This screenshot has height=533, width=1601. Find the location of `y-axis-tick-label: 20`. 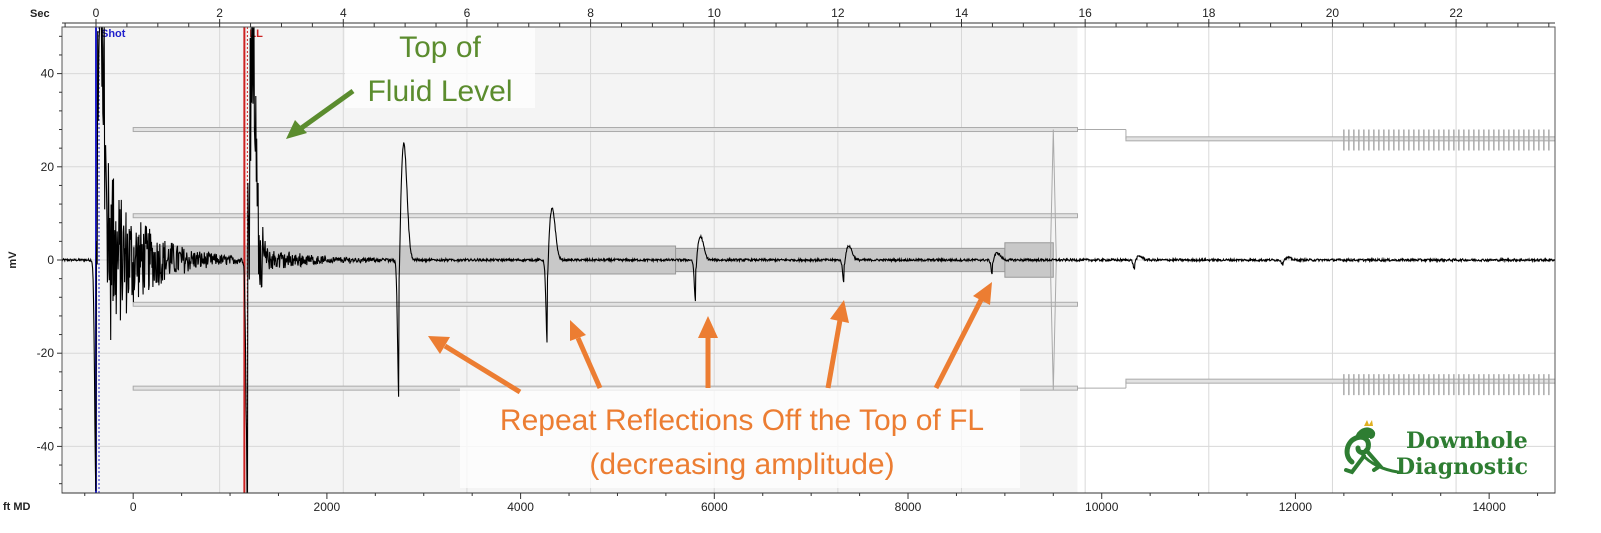

y-axis-tick-label: 20 is located at coordinates (48, 167).